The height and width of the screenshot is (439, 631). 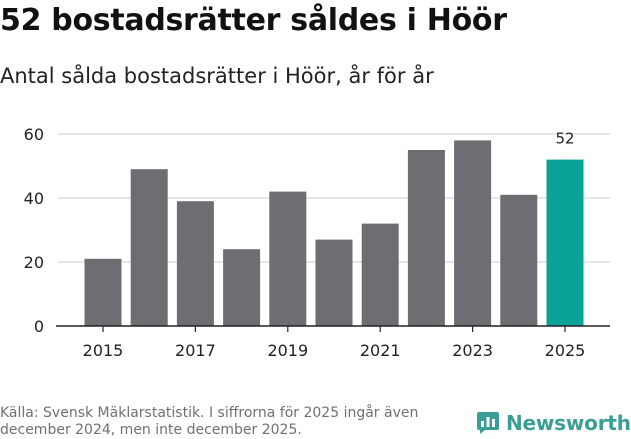 I want to click on bar-2015, so click(x=103, y=292).